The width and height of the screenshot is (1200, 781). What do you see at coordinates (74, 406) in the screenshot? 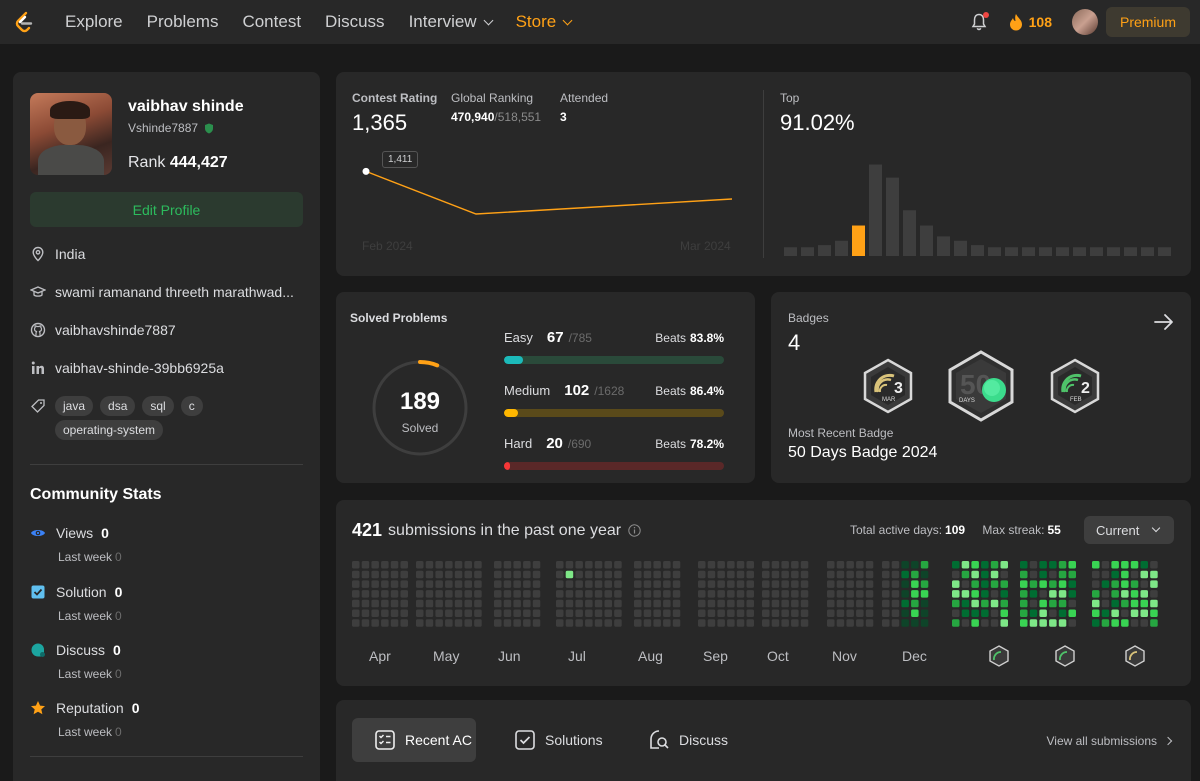
I see `skill-tag: java` at bounding box center [74, 406].